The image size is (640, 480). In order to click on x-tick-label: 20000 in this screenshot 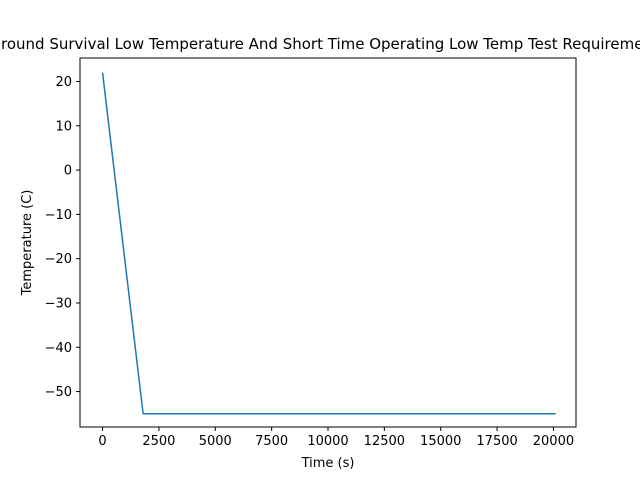, I will do `click(553, 441)`.